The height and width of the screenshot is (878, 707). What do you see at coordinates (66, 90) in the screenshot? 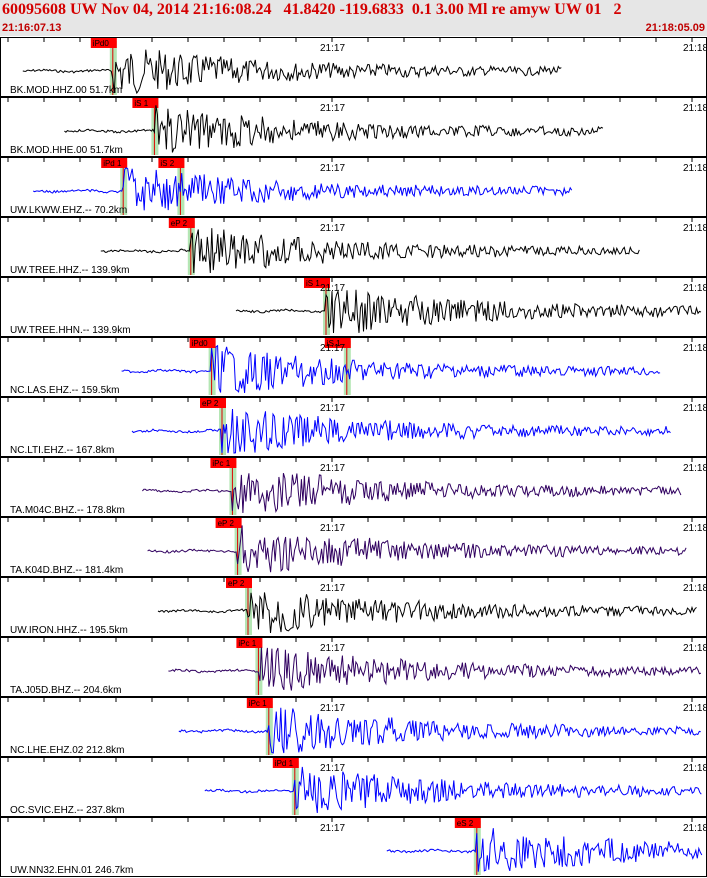
I see `station-label: BK.MOD.HHZ.00 51.7km` at bounding box center [66, 90].